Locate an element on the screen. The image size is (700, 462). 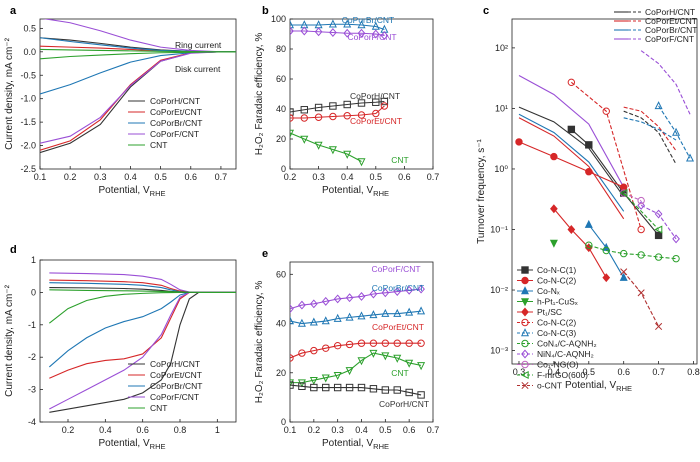
y-tick-label: 1 is located at coordinates (33, 260).